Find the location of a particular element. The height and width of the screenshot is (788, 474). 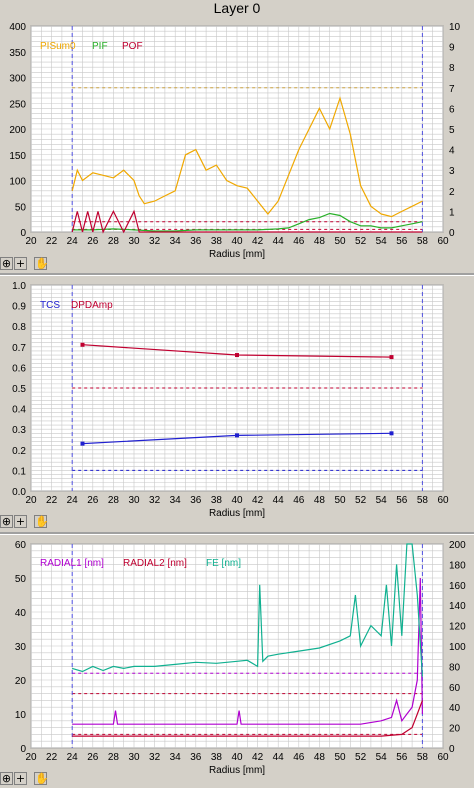

chart-3-toolbar: ⊕ + ✋ is located at coordinates (30, 779).